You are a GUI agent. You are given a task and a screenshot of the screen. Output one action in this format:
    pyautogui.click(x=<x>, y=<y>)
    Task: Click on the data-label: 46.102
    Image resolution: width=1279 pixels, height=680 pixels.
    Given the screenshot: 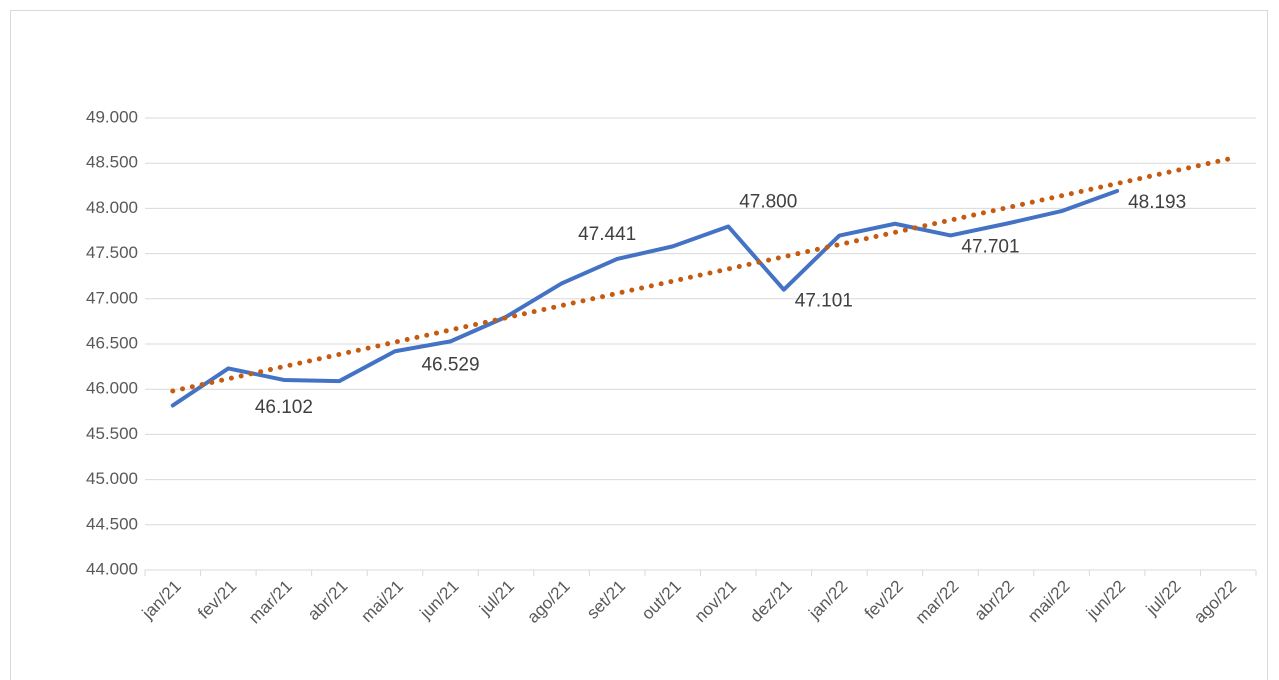 What is the action you would take?
    pyautogui.click(x=284, y=407)
    